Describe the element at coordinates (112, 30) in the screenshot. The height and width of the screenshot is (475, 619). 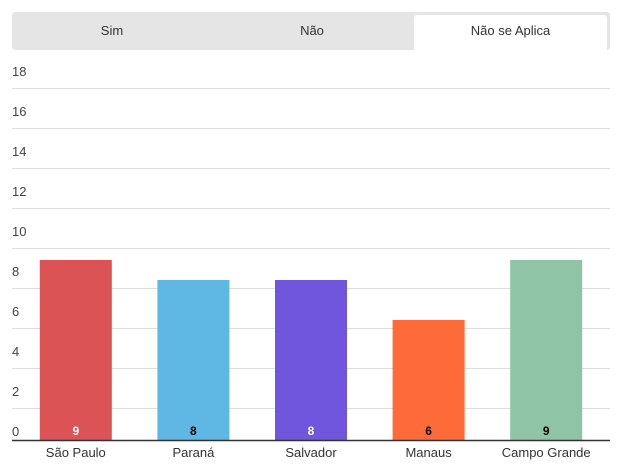
I see `tab-sim: Sim` at that location.